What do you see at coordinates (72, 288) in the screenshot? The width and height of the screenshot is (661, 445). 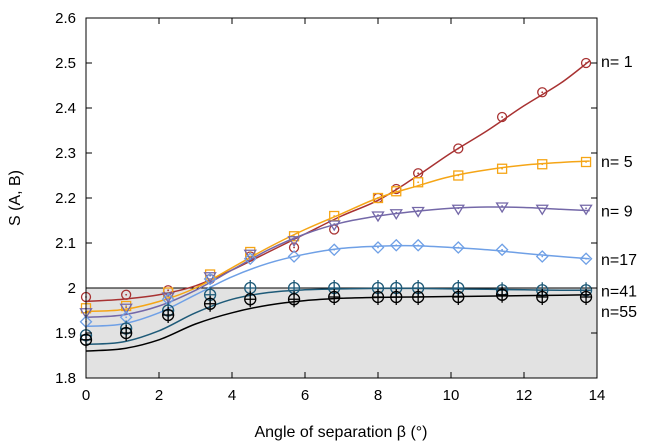 I see `y-tick-label: 2` at bounding box center [72, 288].